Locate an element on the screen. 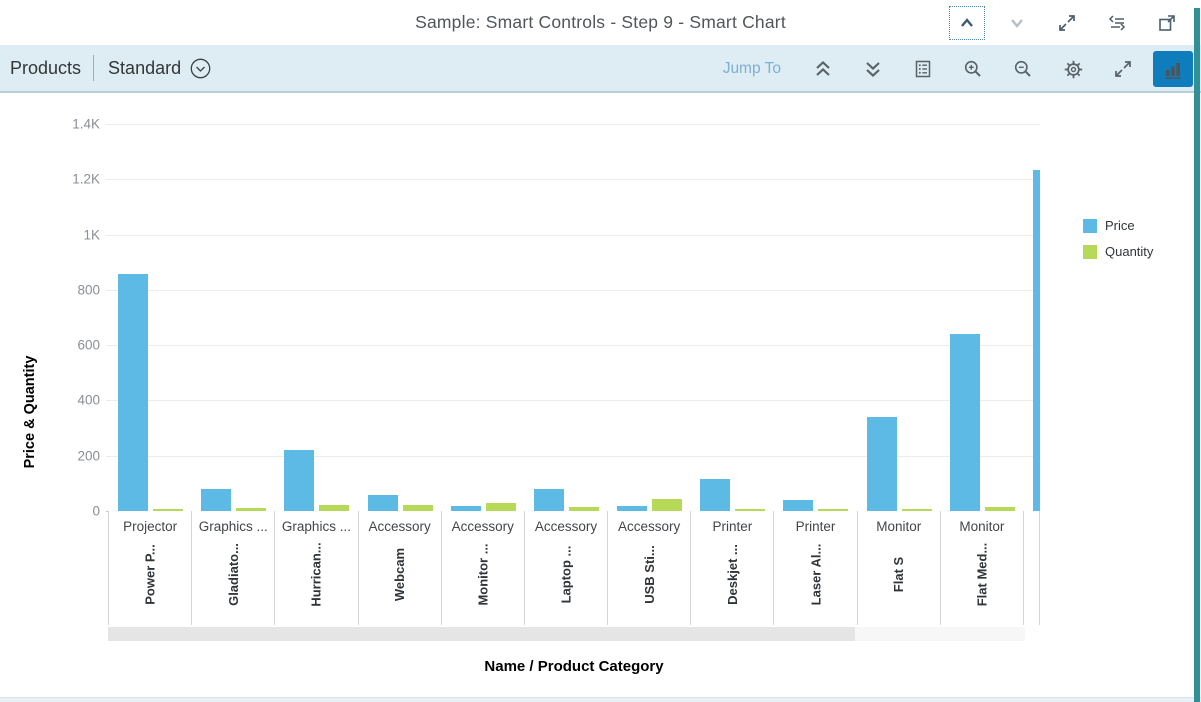  vertical-scrollbar is located at coordinates (1197, 355).